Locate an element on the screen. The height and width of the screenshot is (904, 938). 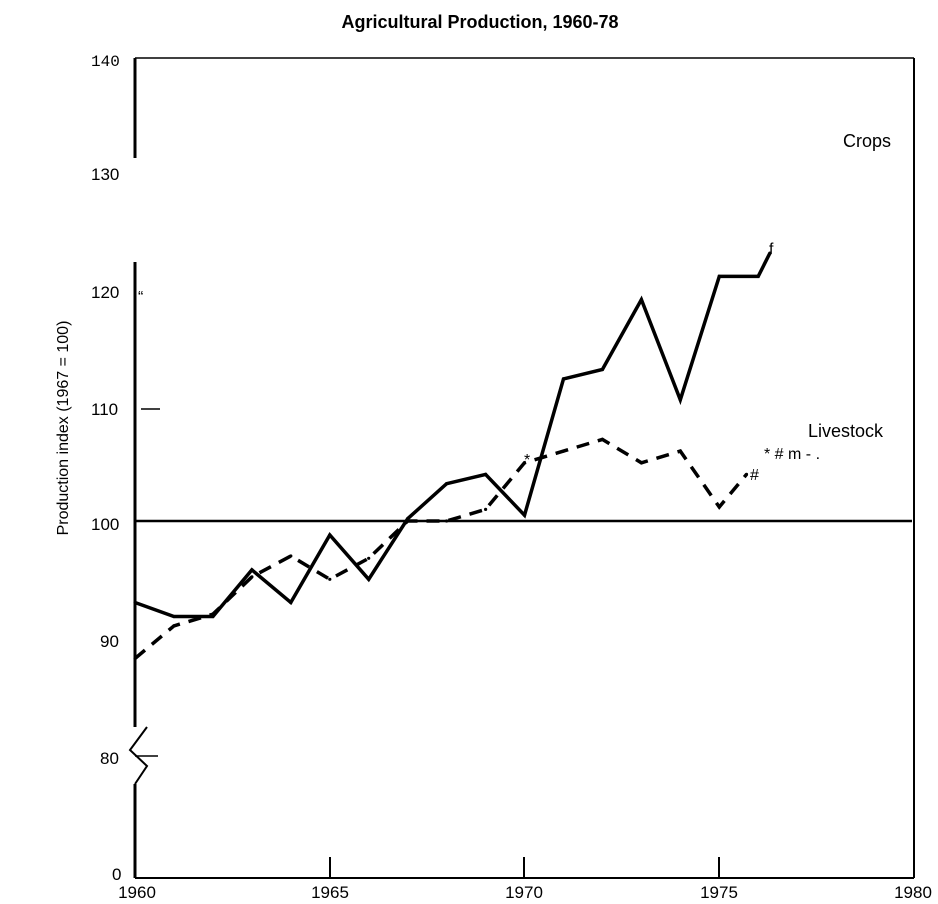
y-tick-label-120: 120 is located at coordinates (105, 292).